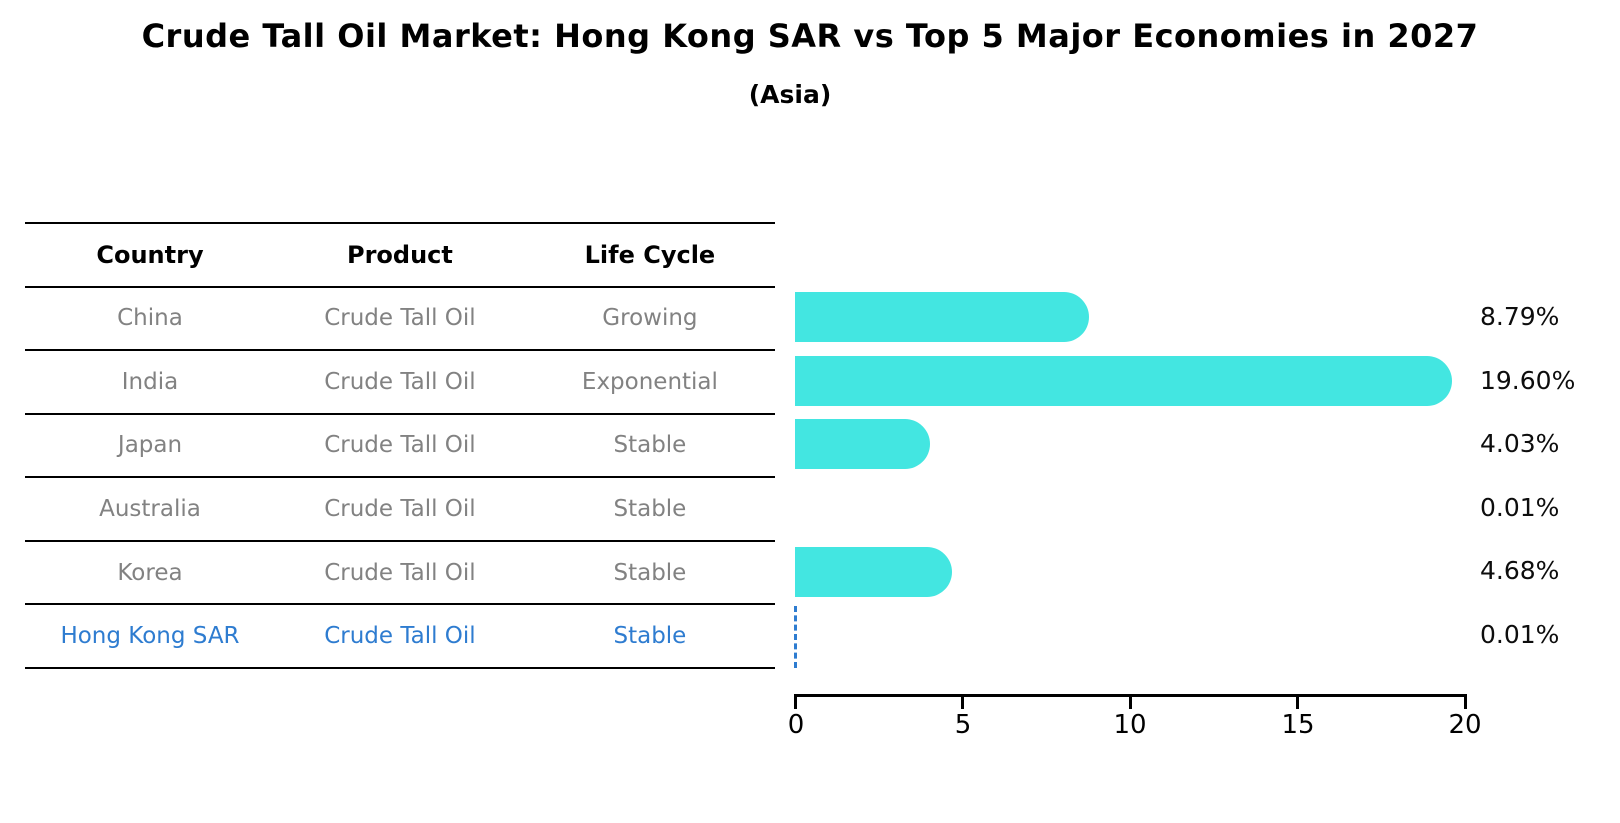  Describe the element at coordinates (650, 254) in the screenshot. I see `header-cell-life-cycle: Life Cycle` at that location.